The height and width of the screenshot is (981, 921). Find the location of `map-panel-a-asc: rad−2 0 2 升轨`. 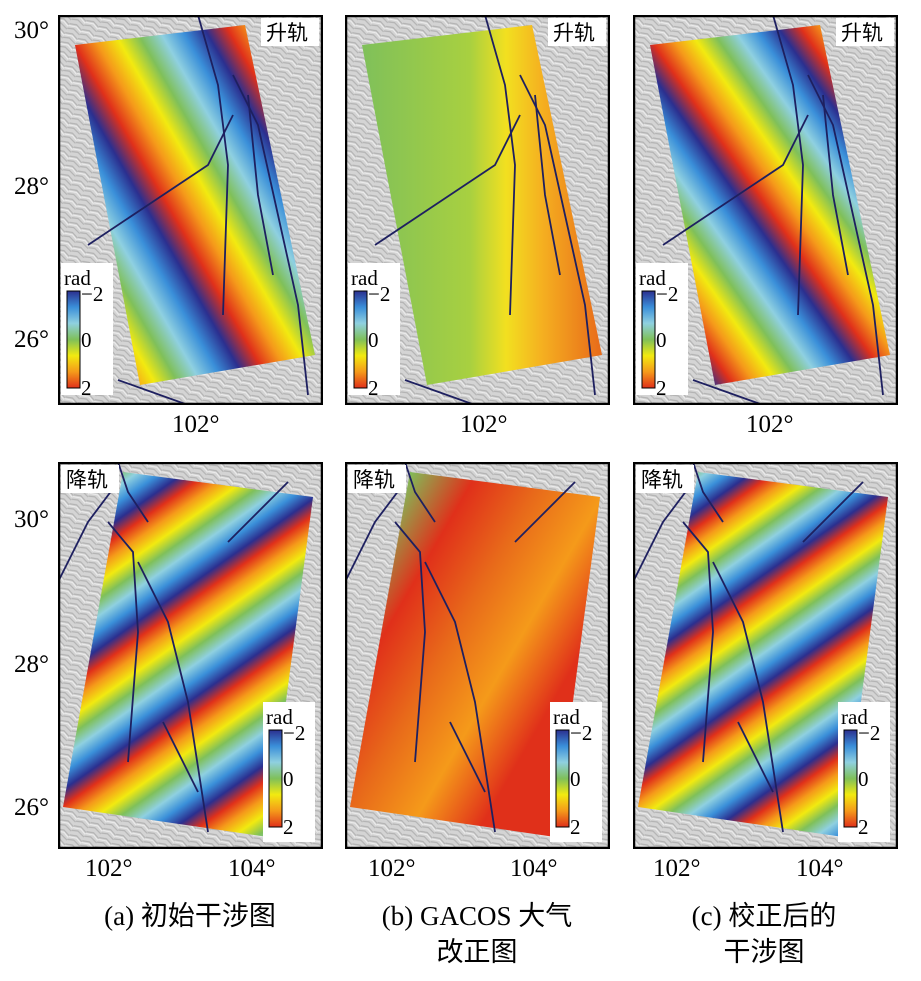

map-panel-a-asc: rad−2 0 2 升轨 is located at coordinates (190, 210).